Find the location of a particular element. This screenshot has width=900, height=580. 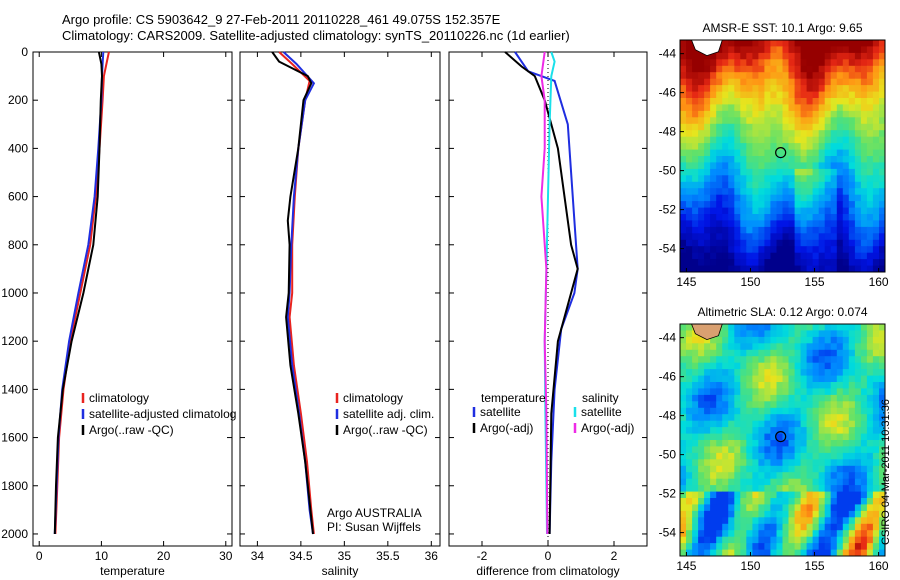

y-tick-label: -46 is located at coordinates (668, 377).